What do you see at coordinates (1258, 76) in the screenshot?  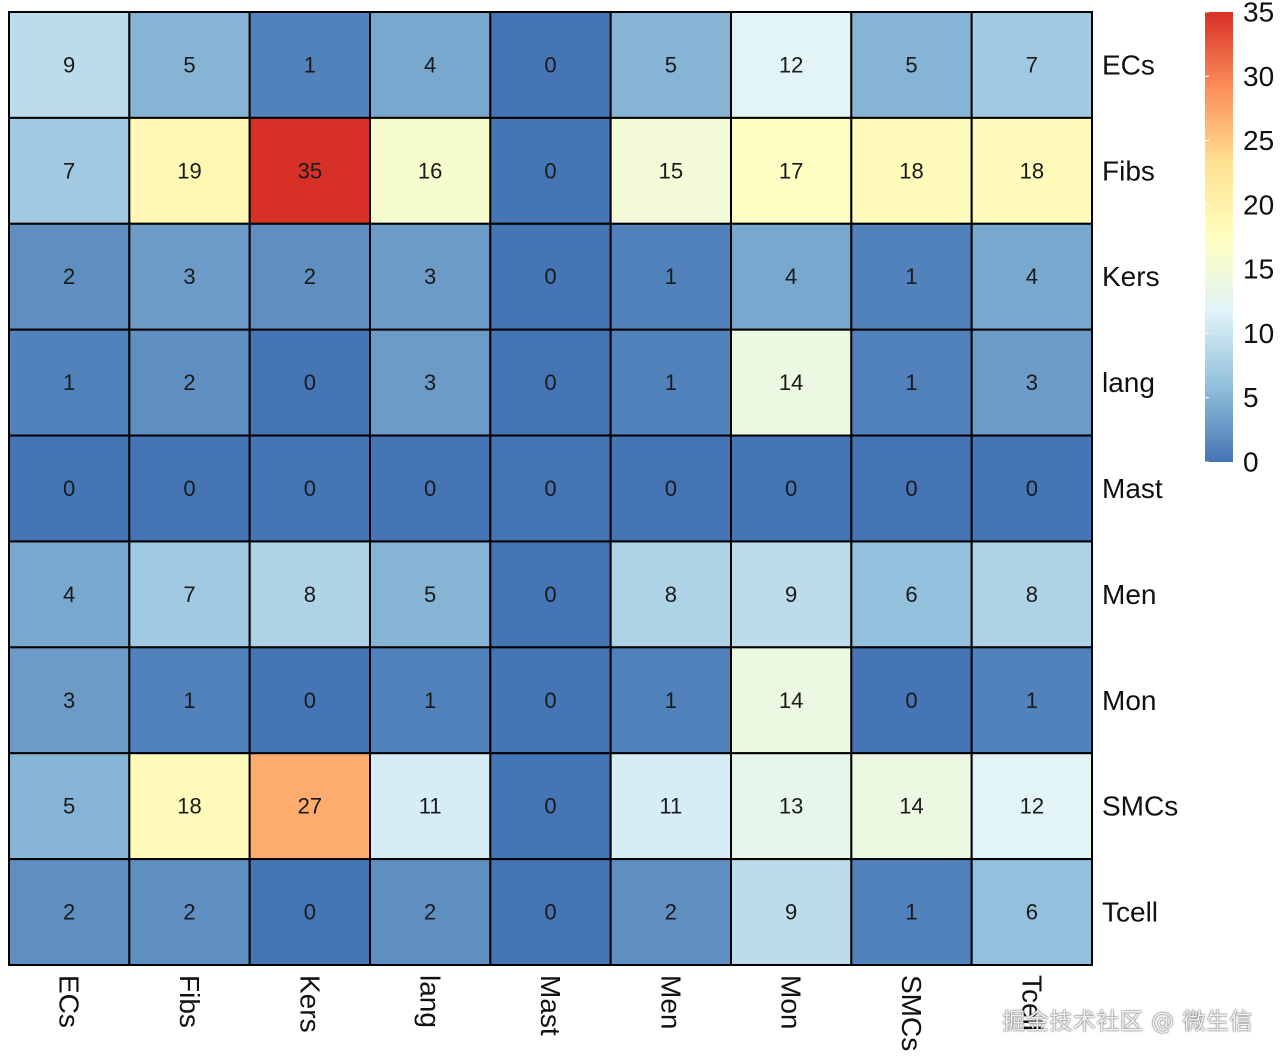 I see `legend-tick-label: 30` at bounding box center [1258, 76].